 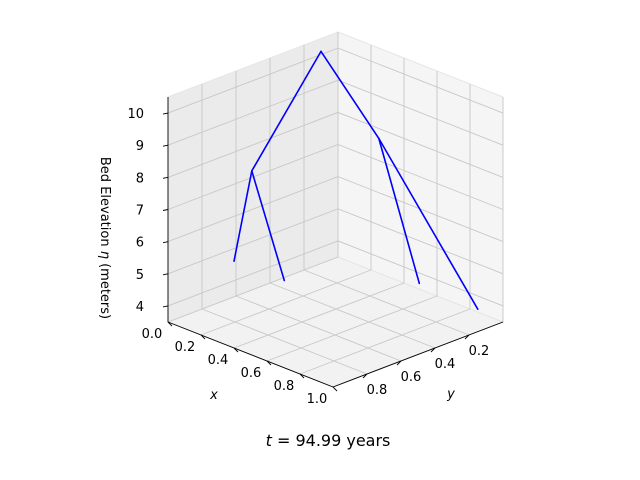 What do you see at coordinates (450, 394) in the screenshot?
I see `y-axis-label: y` at bounding box center [450, 394].